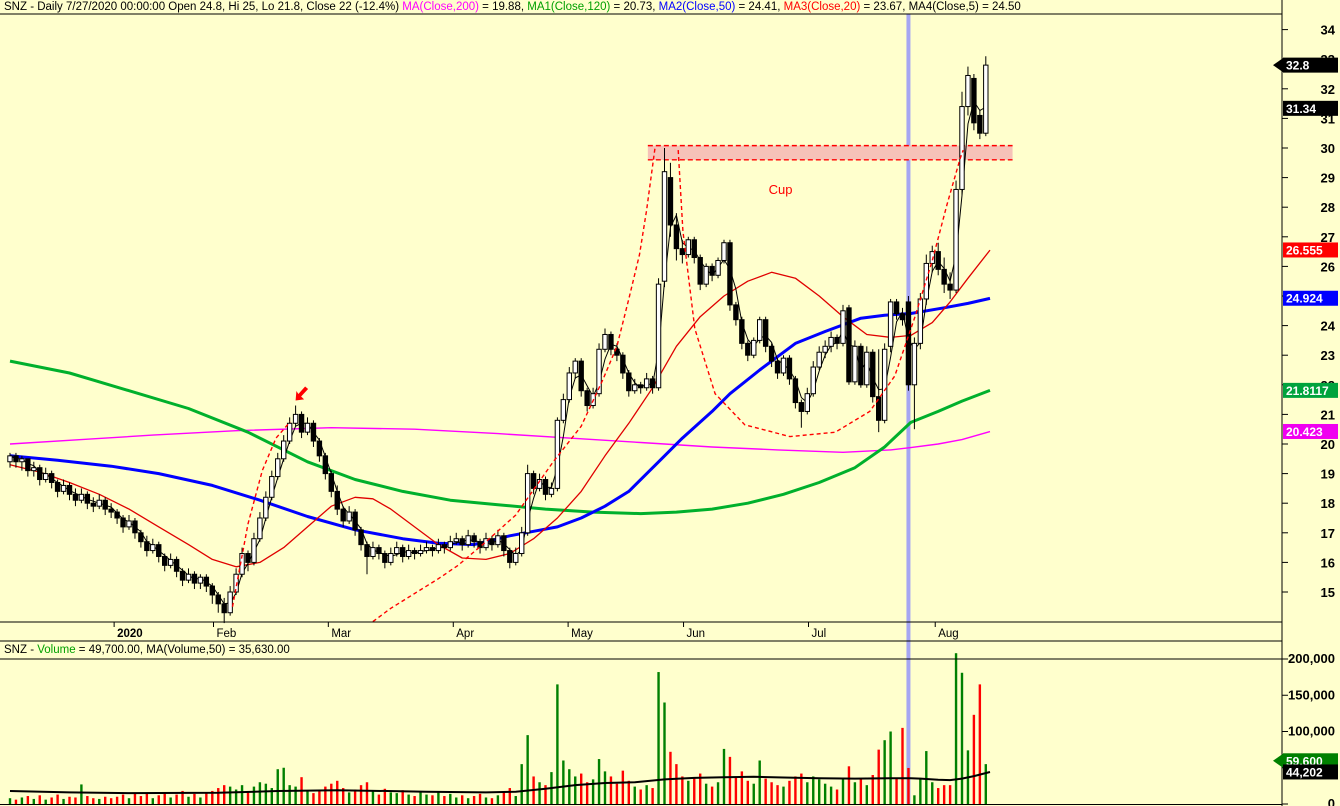 The height and width of the screenshot is (806, 1340). What do you see at coordinates (822, 7) in the screenshot?
I see `header-ma20-label: MA3(Close,20)` at bounding box center [822, 7].